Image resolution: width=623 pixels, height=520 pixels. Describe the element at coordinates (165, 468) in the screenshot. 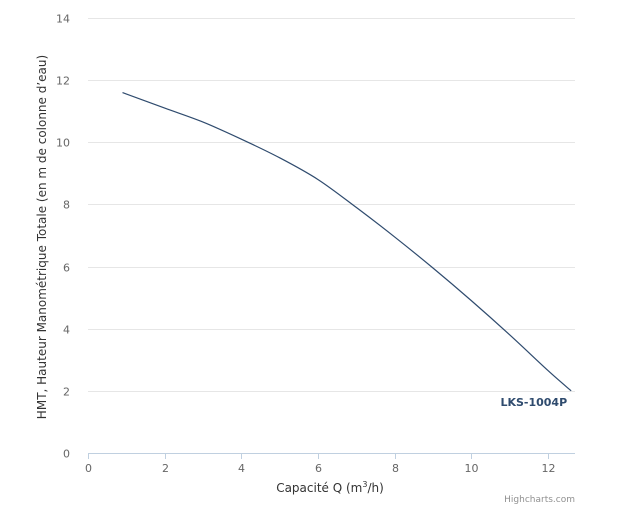

I see `x-tick-label-2: 2` at that location.